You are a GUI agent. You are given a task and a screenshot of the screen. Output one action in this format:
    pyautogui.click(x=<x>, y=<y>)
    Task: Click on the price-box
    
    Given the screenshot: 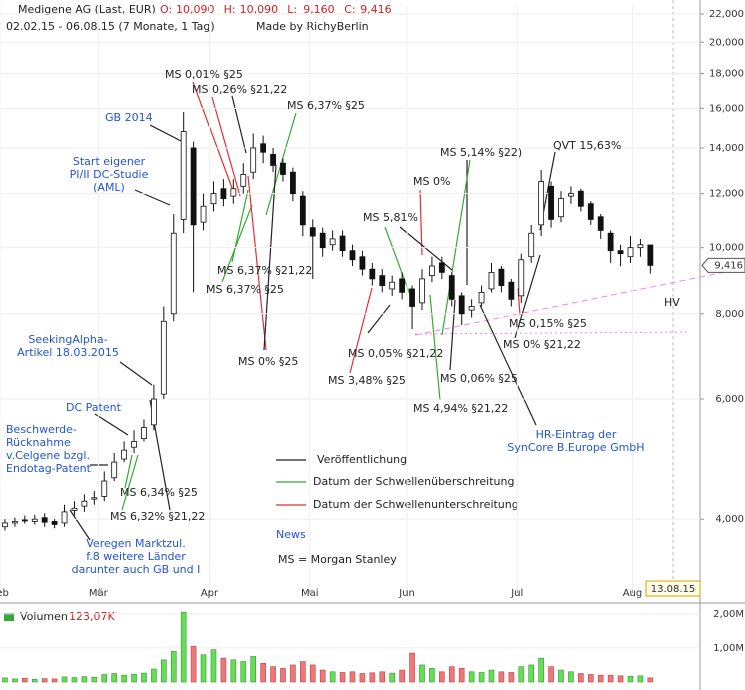 What is the action you would take?
    pyautogui.click(x=723, y=265)
    